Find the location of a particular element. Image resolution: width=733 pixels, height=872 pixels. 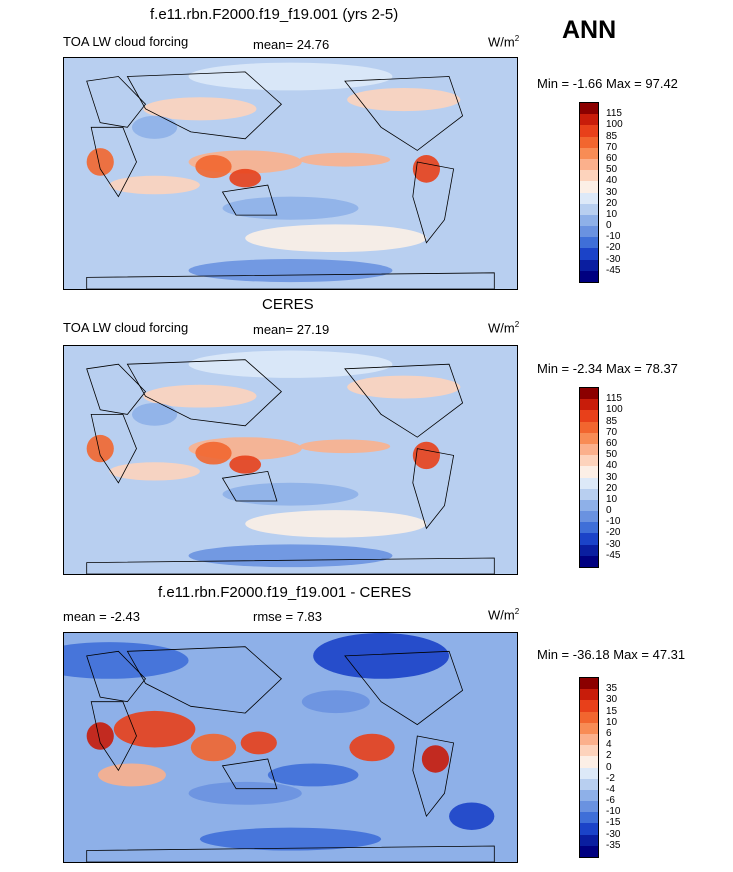

panel-1-variable-label: TOA LW cloud forcing is located at coordinates (126, 41).